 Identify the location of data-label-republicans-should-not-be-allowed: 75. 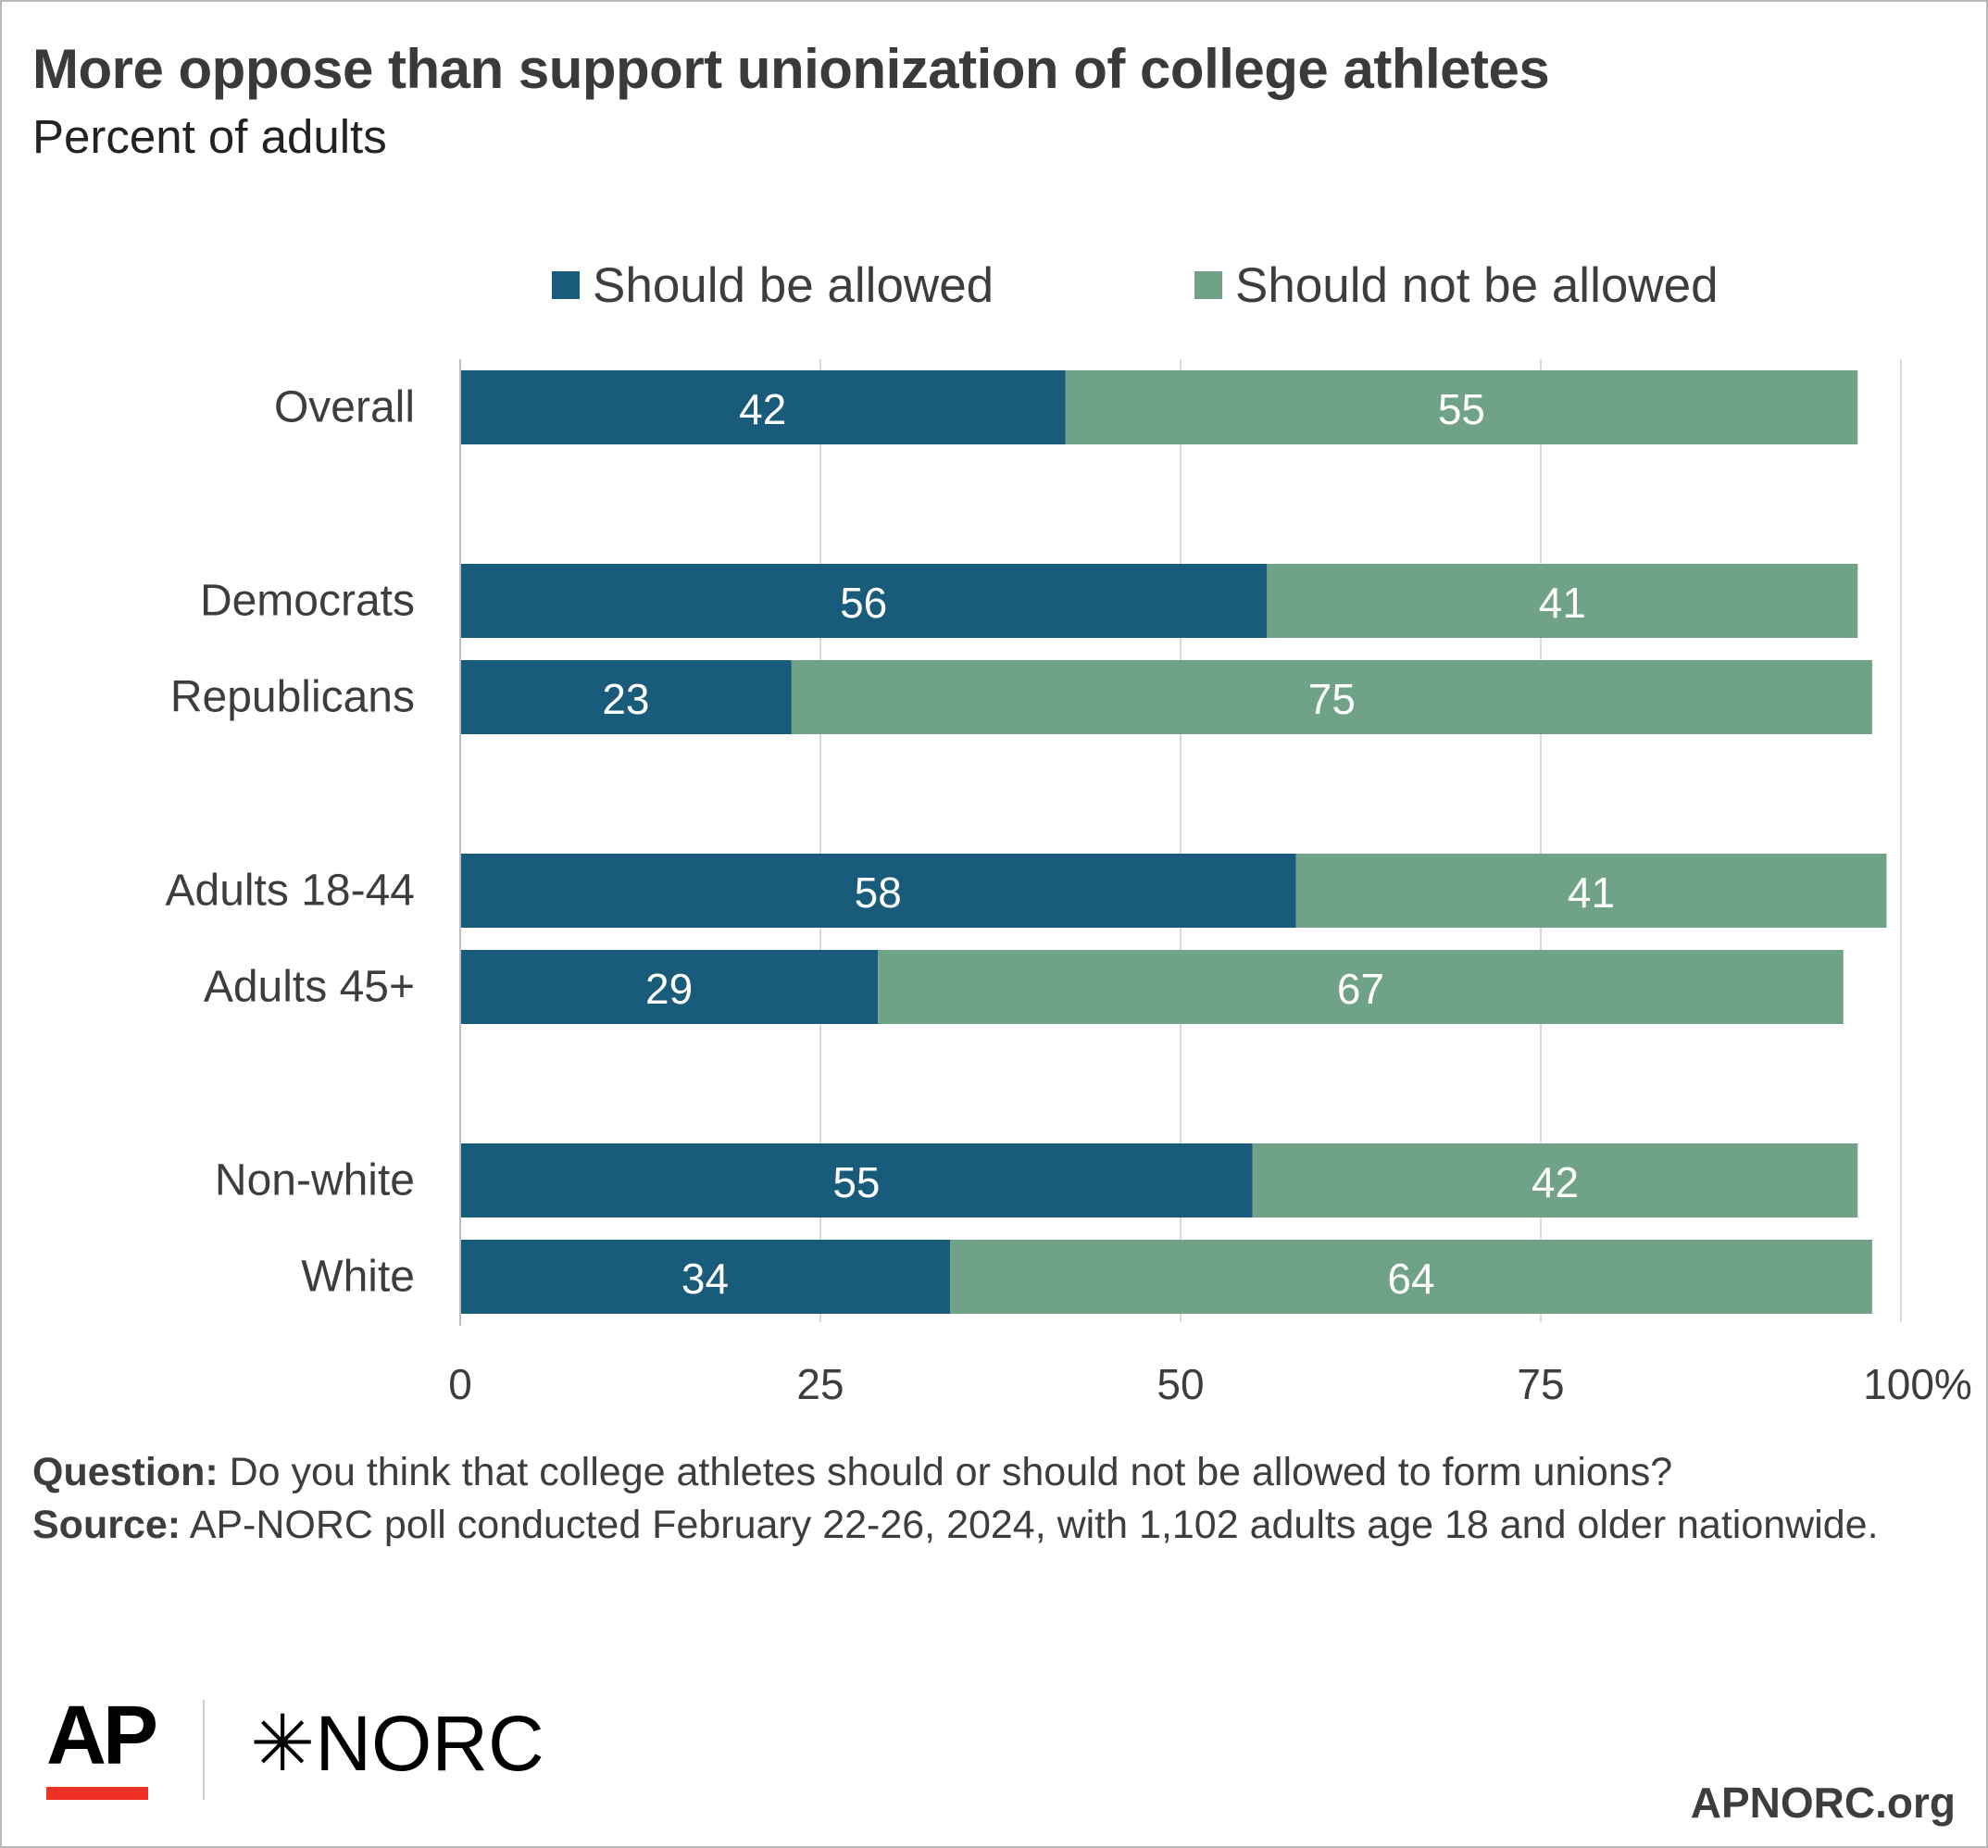
(1332, 699).